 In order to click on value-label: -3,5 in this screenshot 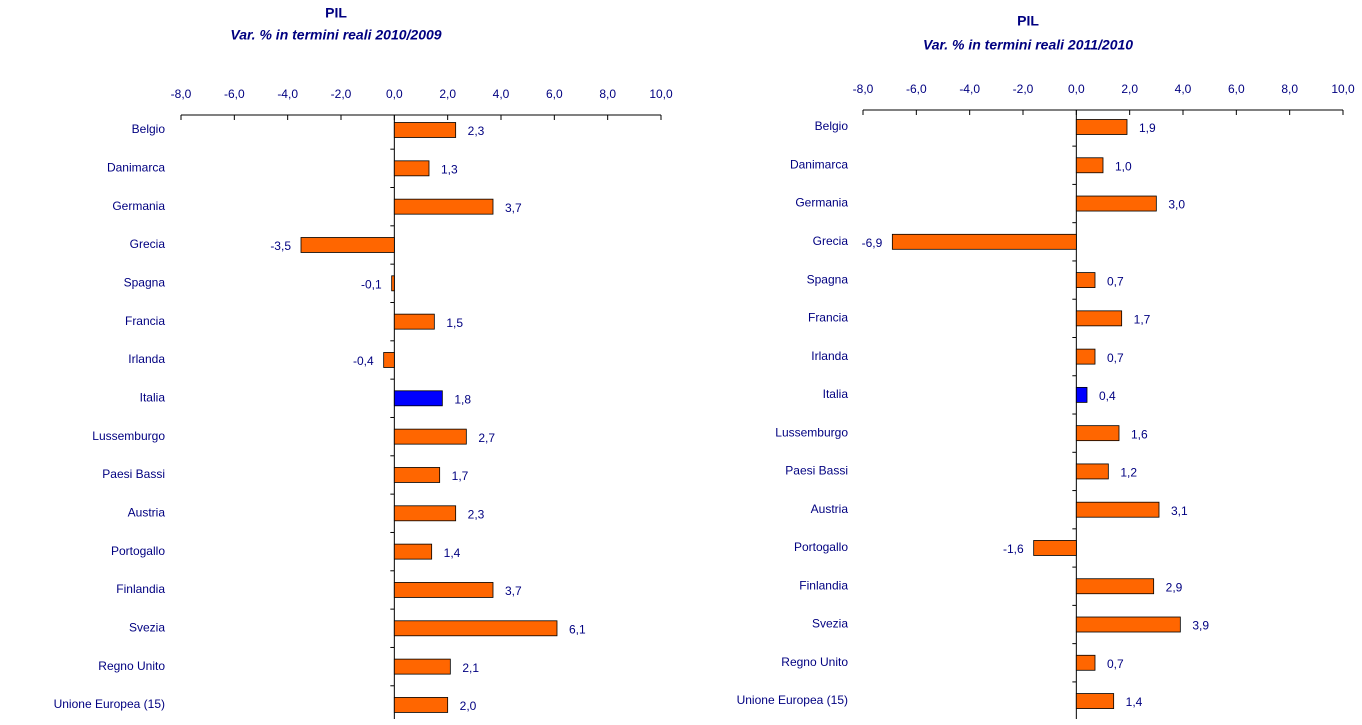, I will do `click(280, 246)`.